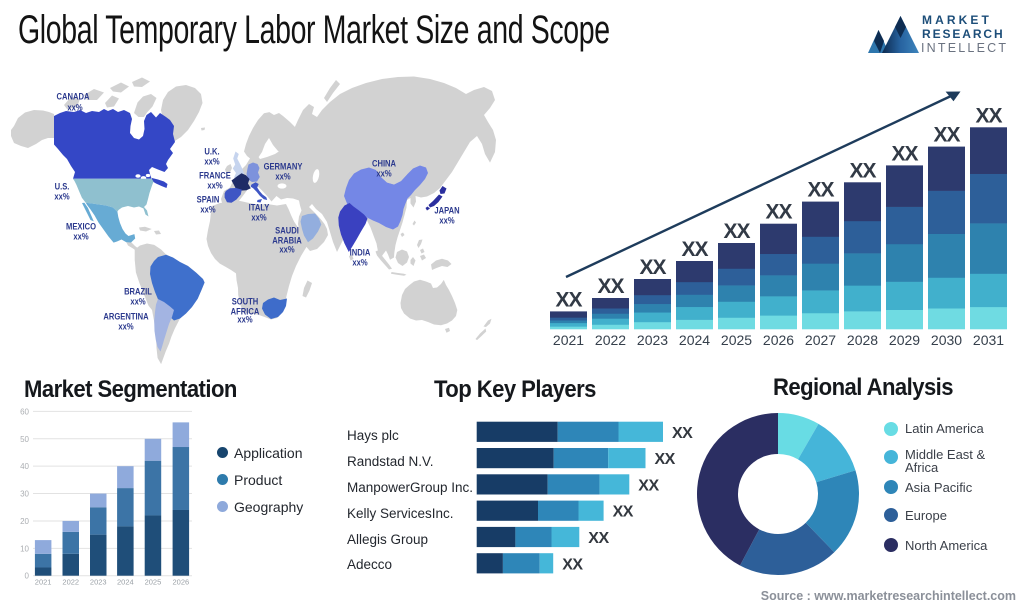  Describe the element at coordinates (24, 411) in the screenshot. I see `svg-text: 60` at that location.